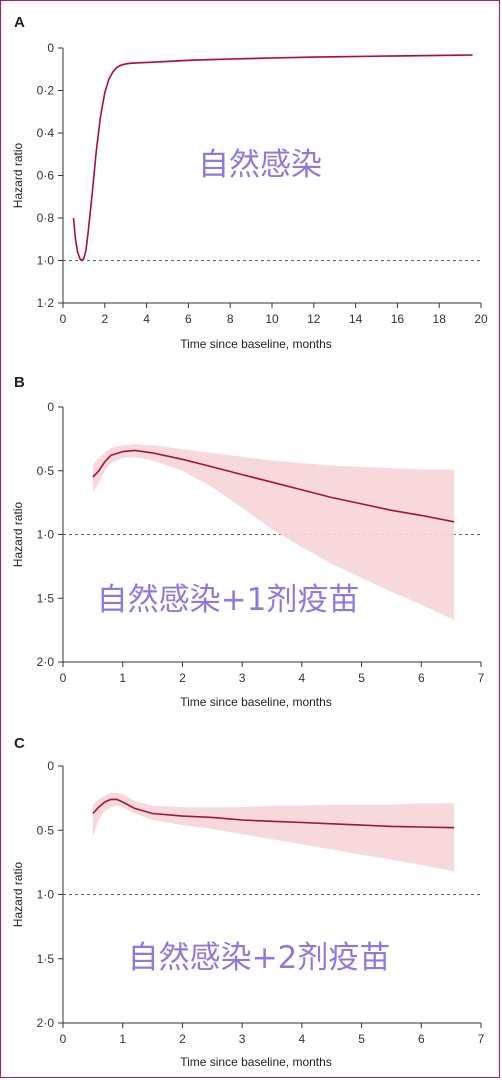 The width and height of the screenshot is (502, 1080). I want to click on x-tick-label: 12, so click(314, 319).